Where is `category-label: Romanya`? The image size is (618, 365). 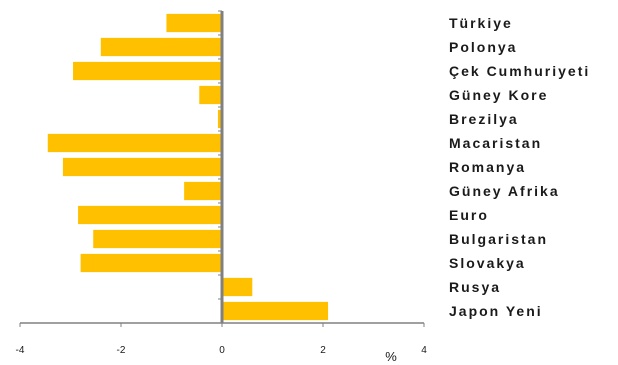 category-label: Romanya is located at coordinates (487, 167).